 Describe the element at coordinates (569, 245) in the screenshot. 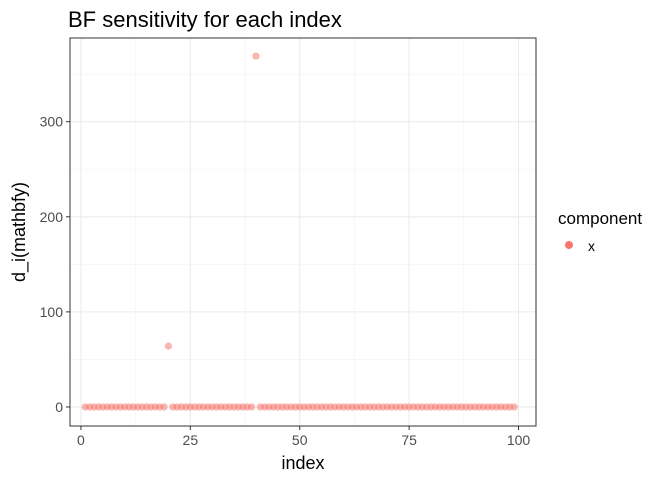

I see `legend-key-x` at that location.